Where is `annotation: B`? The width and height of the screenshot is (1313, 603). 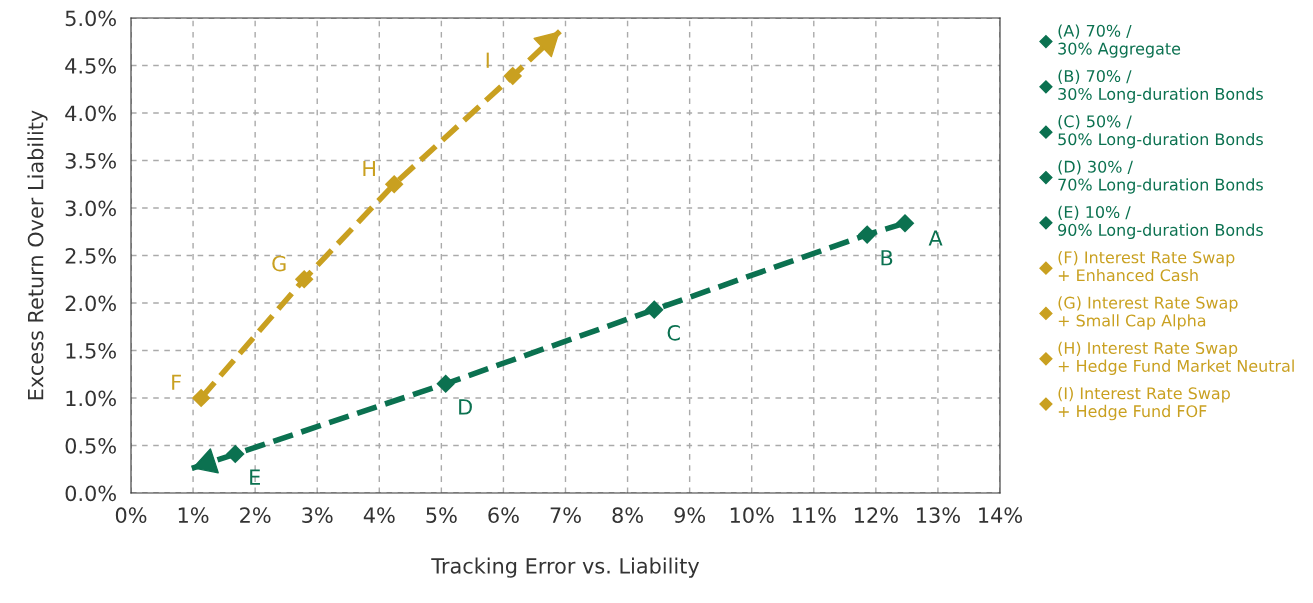
annotation: B is located at coordinates (887, 258).